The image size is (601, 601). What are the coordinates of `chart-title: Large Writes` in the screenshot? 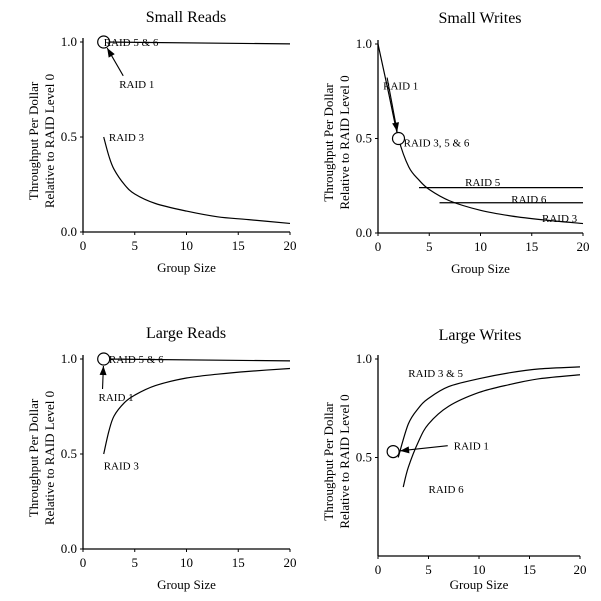 It's located at (480, 335).